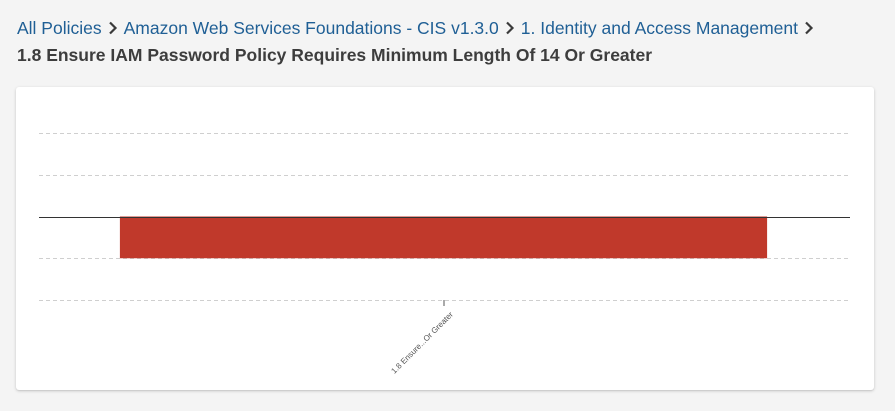  I want to click on x-tick-label: 1.8 Ensure...Or Greater, so click(422, 343).